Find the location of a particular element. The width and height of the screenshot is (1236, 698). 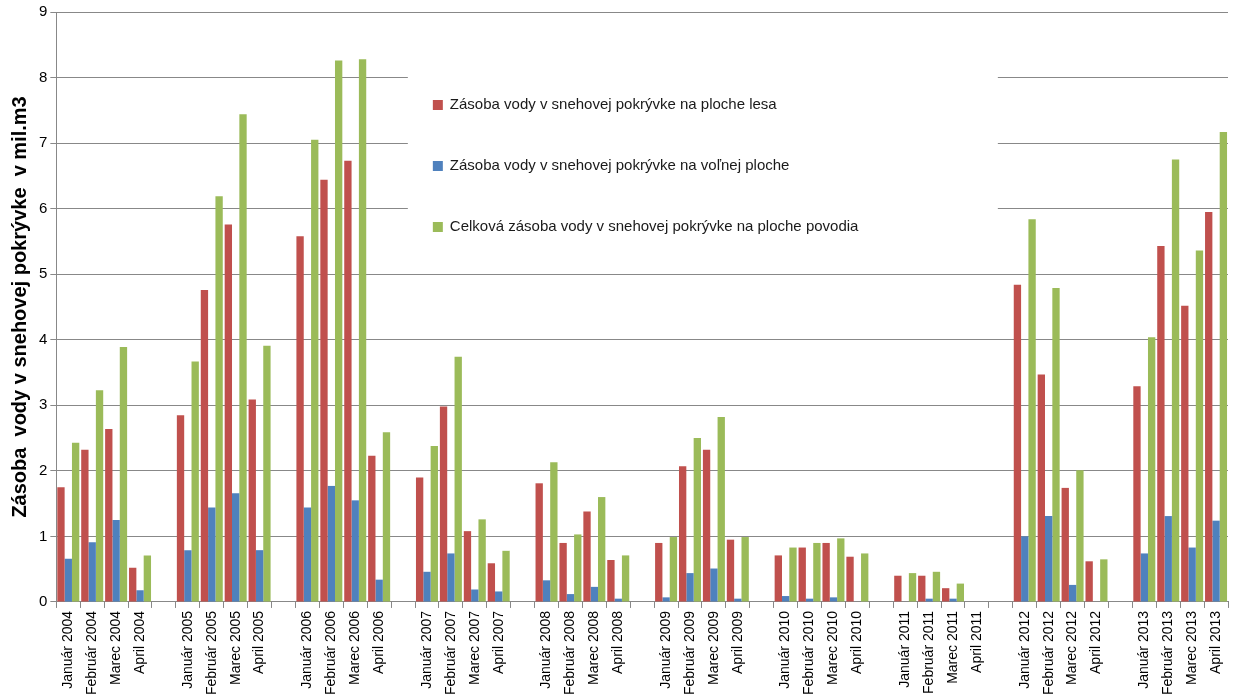

legend-label: Zásoba vody v snehovej pokrývke na voľnej ploche is located at coordinates (619, 165).